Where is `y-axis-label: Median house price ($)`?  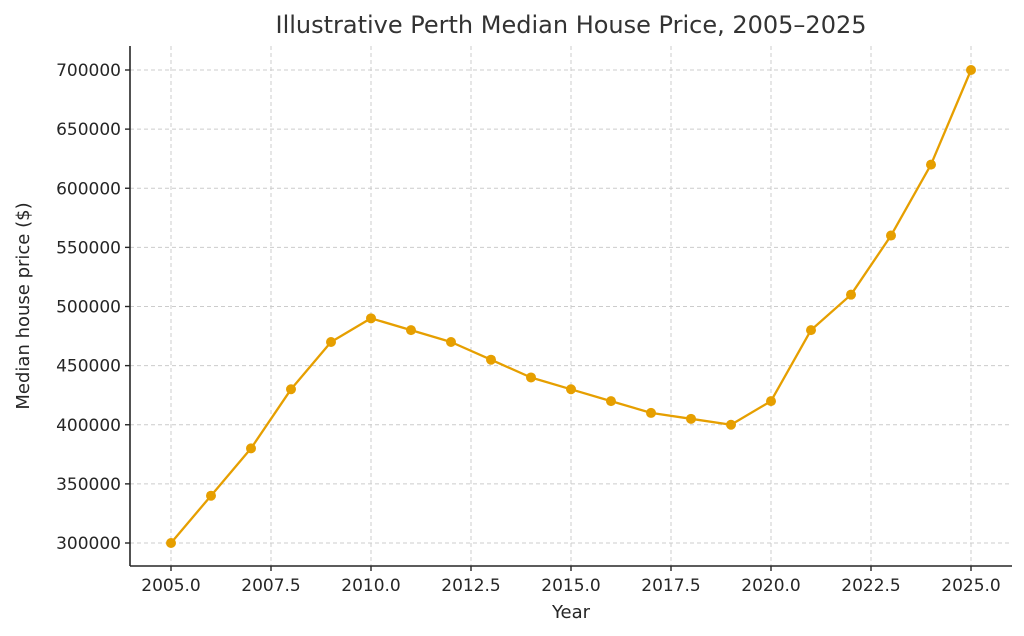
y-axis-label: Median house price ($) is located at coordinates (23, 305).